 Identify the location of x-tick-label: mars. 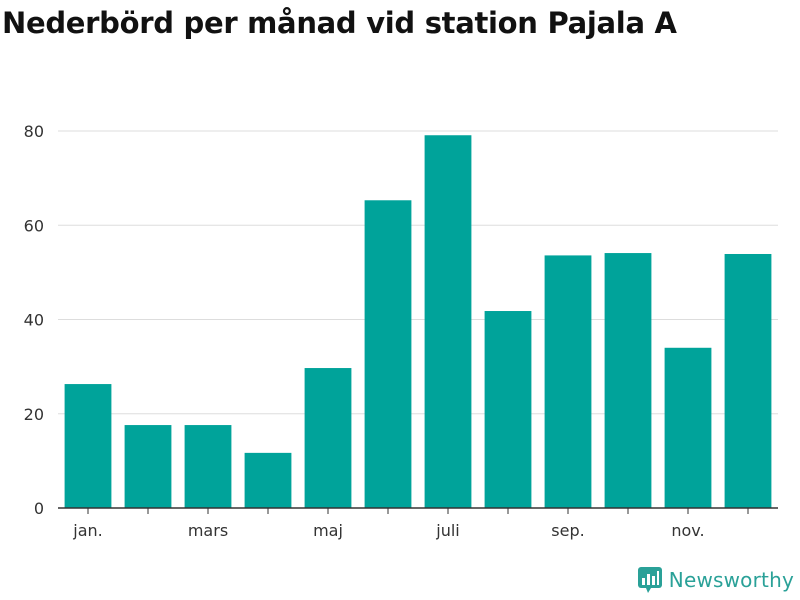
(208, 530).